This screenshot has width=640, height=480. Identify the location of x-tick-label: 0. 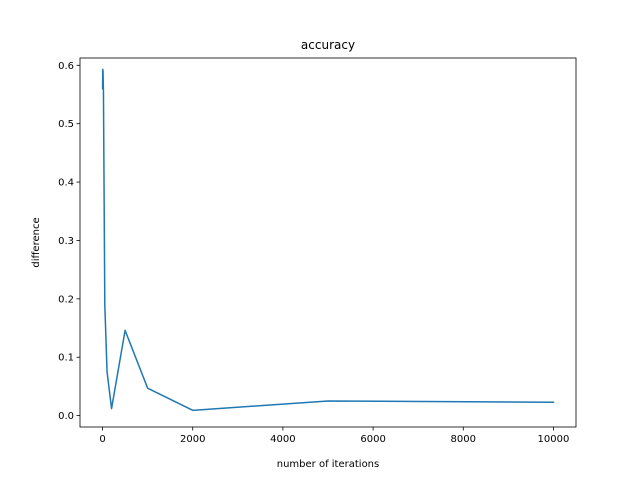
(102, 439).